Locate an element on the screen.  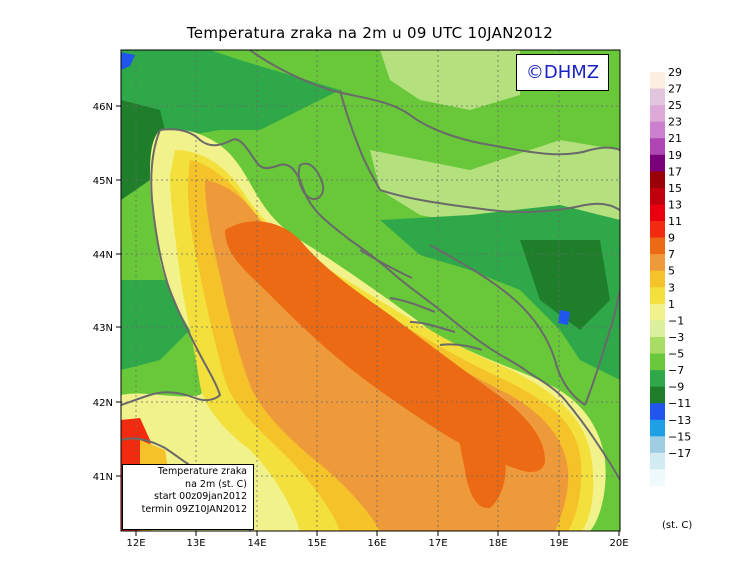
colorbar-label: 27 is located at coordinates (675, 89).